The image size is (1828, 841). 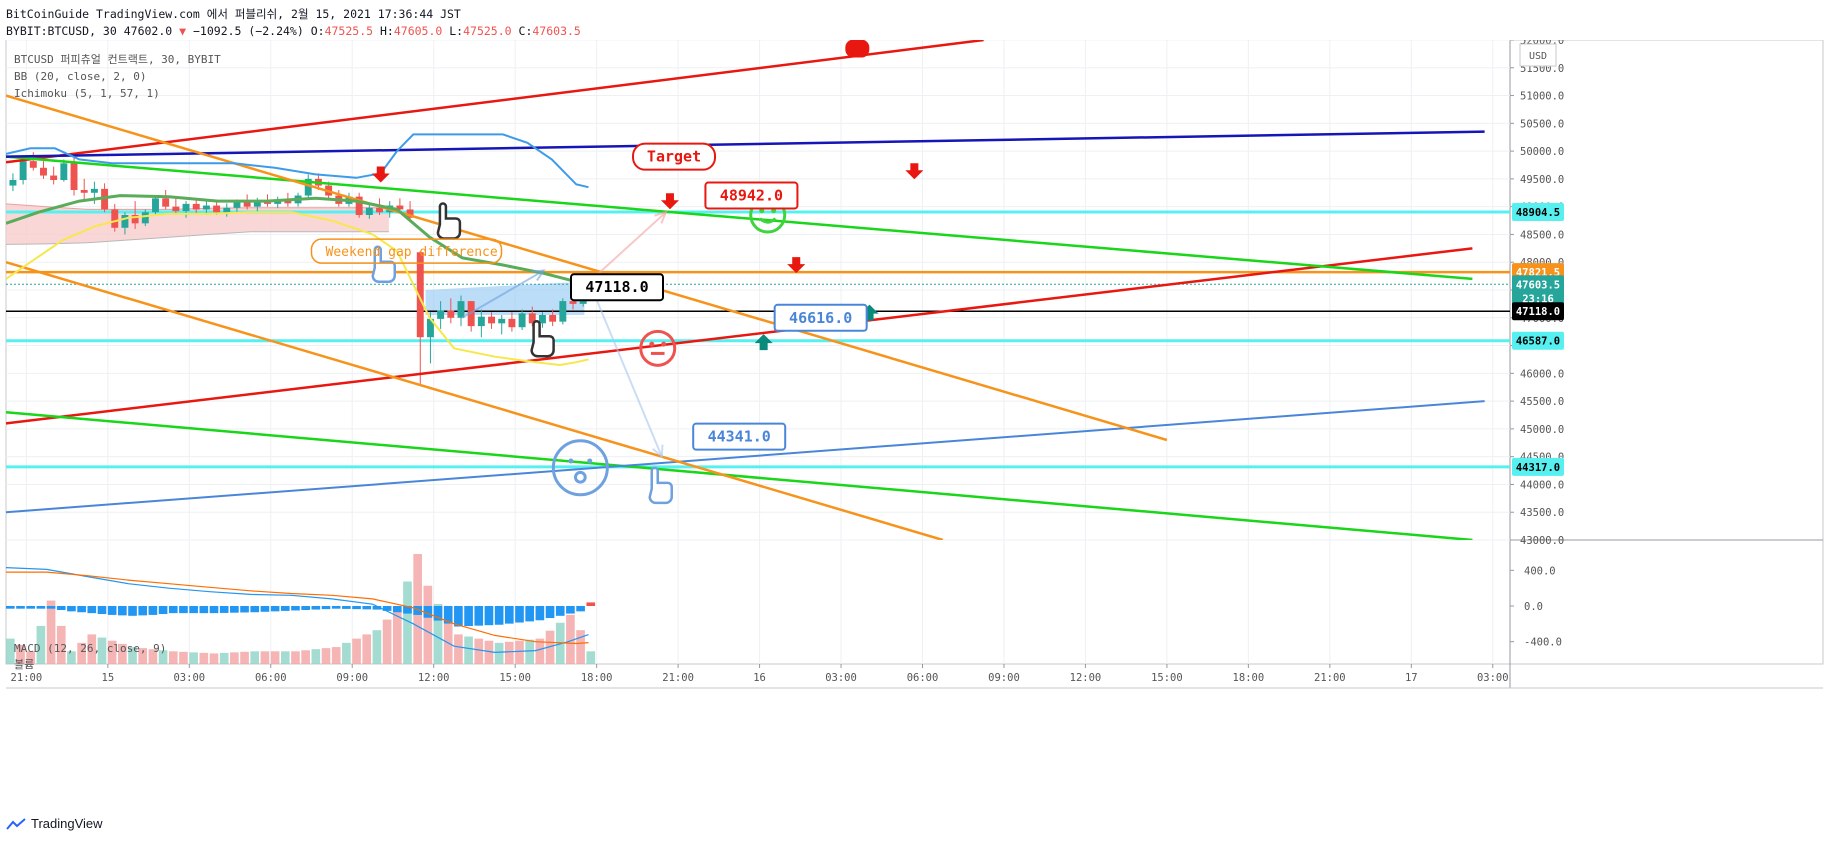 I want to click on price-axis-badge-label: 44317.0, so click(x=1538, y=468).